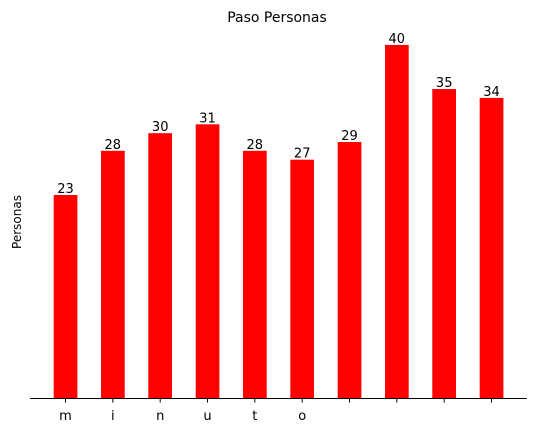  What do you see at coordinates (277, 18) in the screenshot?
I see `chart-title: Paso Personas` at bounding box center [277, 18].